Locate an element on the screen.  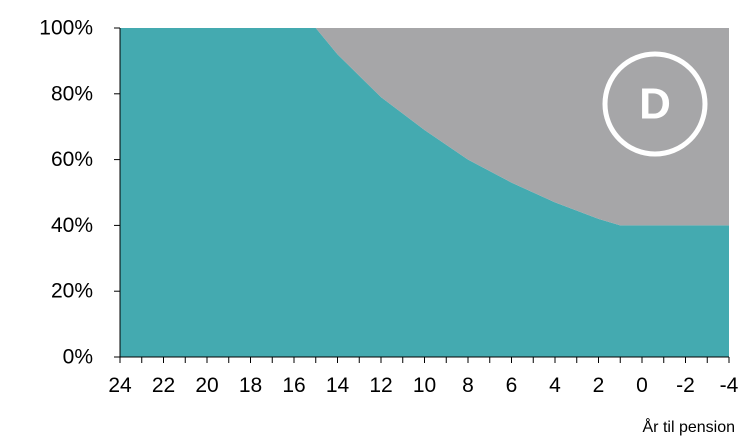
badge-circle is located at coordinates (655, 104).